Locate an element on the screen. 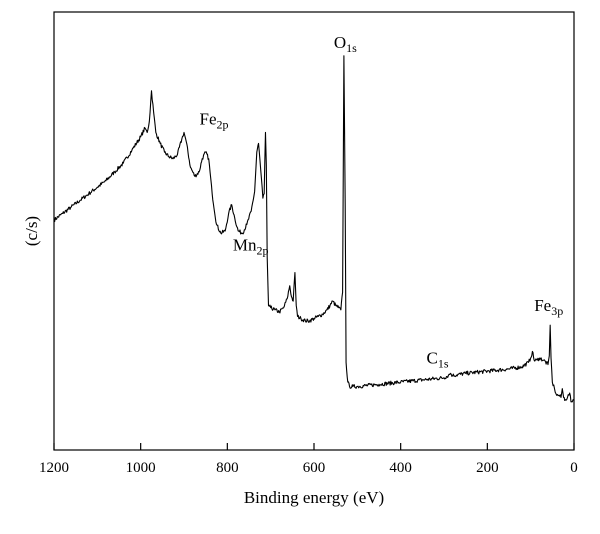 The height and width of the screenshot is (534, 600). peak-label-c1s: C1s is located at coordinates (438, 359).